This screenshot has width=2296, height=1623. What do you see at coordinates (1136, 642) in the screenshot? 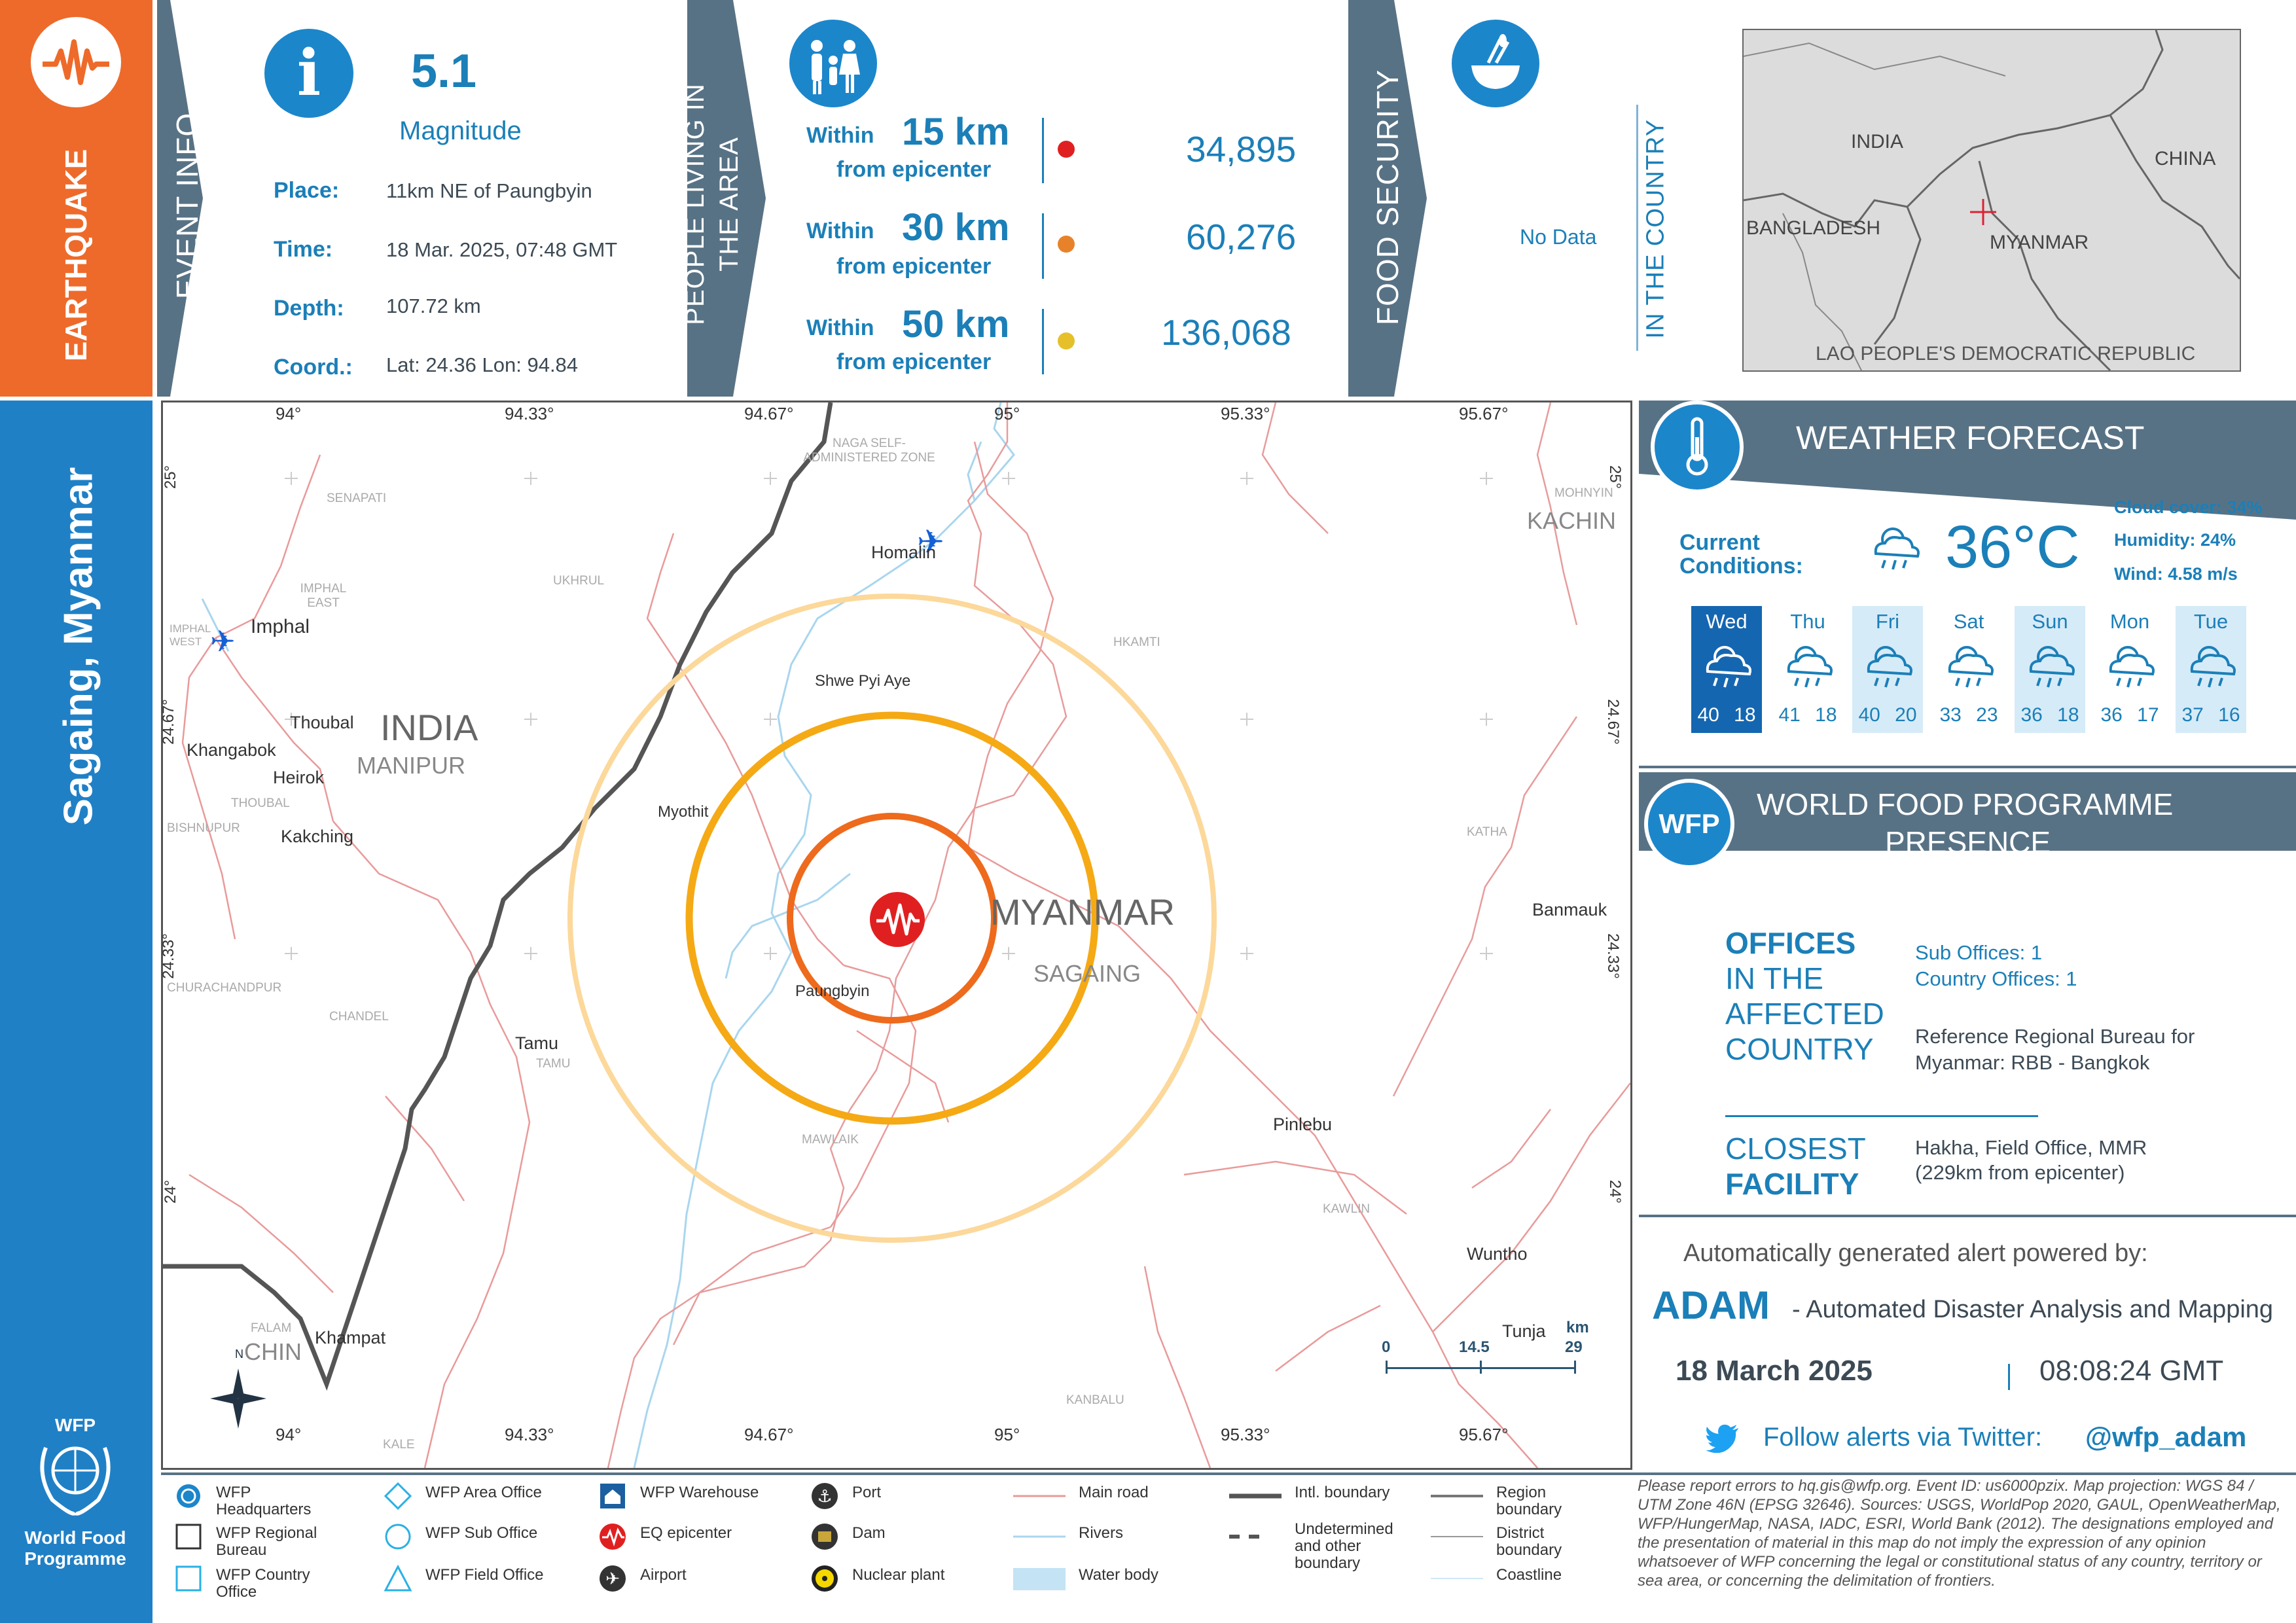
I see `district-label: HKAMTI` at bounding box center [1136, 642].